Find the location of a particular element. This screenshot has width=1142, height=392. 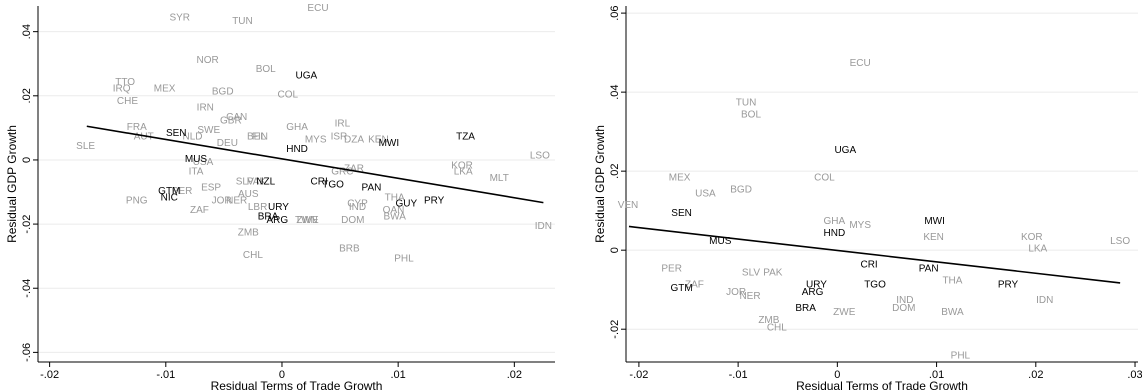

point-label-nzl: NZL is located at coordinates (265, 181).